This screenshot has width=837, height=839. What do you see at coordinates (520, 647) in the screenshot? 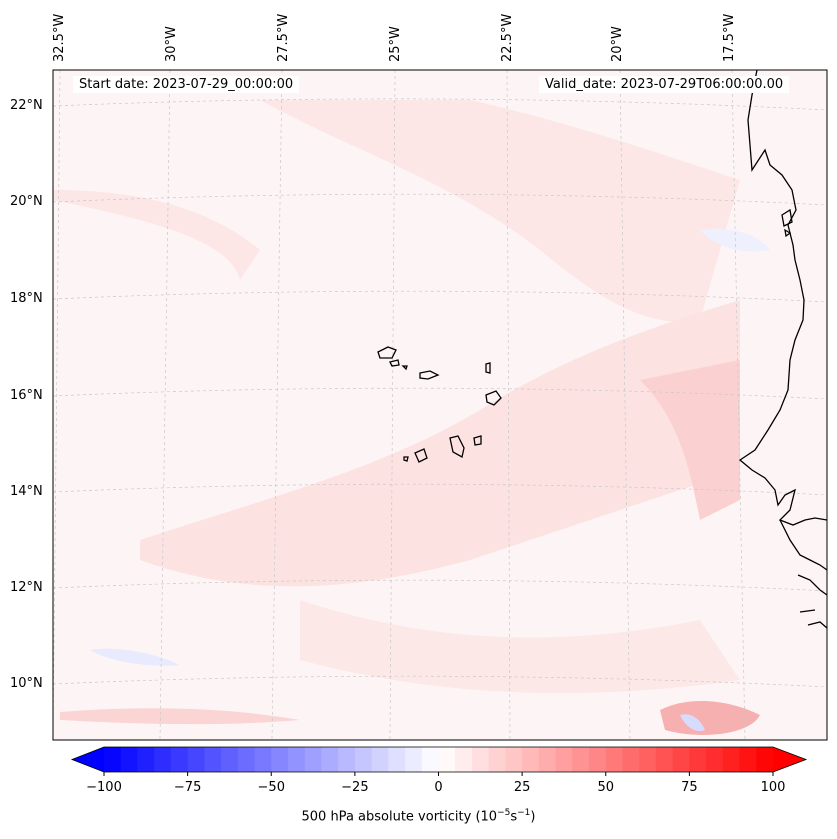
I see `vorticity-band-south` at bounding box center [520, 647].